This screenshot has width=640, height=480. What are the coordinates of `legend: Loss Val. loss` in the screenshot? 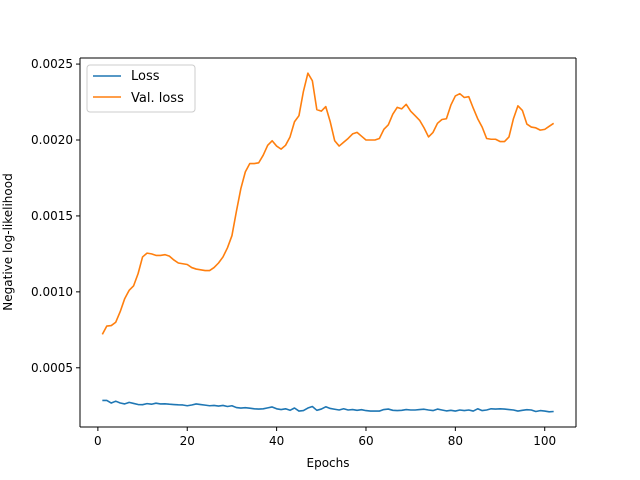 It's located at (141, 88).